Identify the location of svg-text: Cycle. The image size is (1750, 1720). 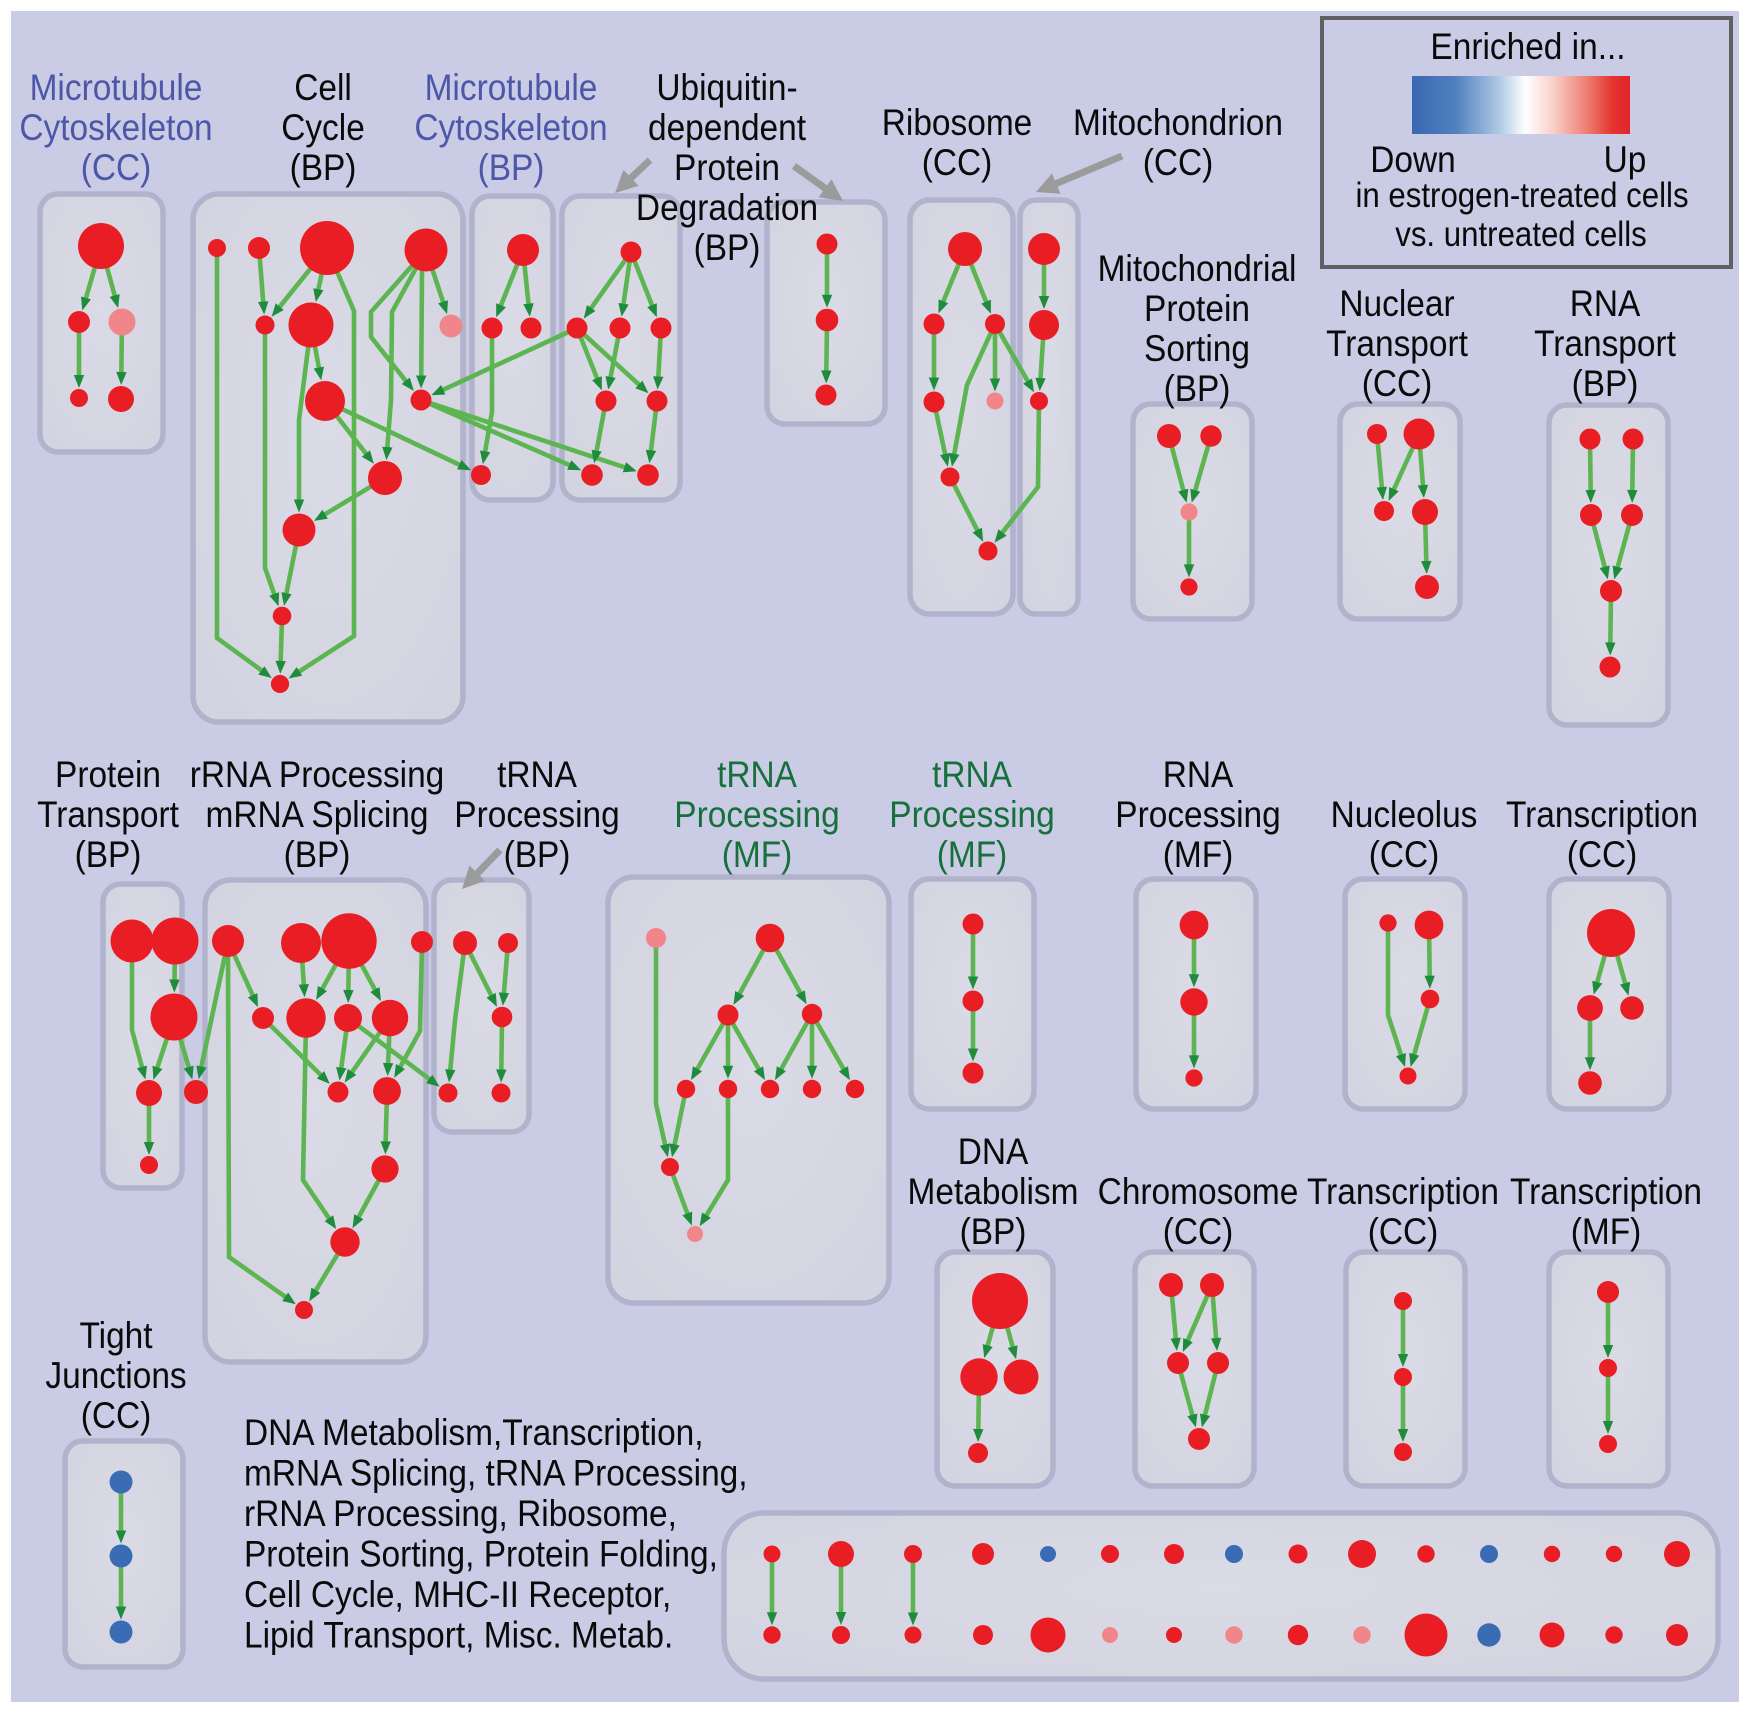
(323, 127).